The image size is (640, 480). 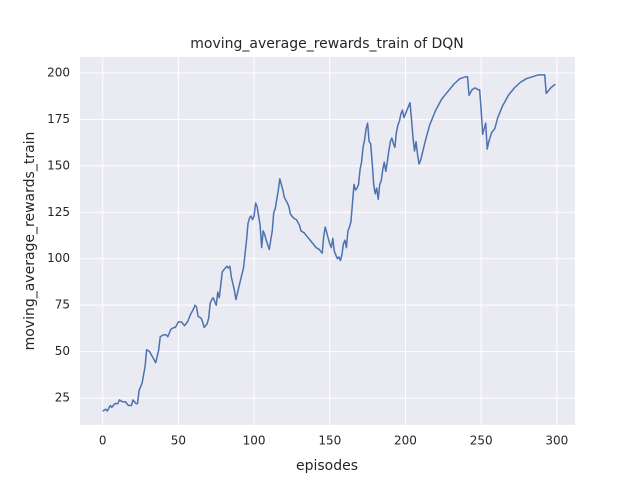 I want to click on x-tick-label: 100, so click(x=254, y=441).